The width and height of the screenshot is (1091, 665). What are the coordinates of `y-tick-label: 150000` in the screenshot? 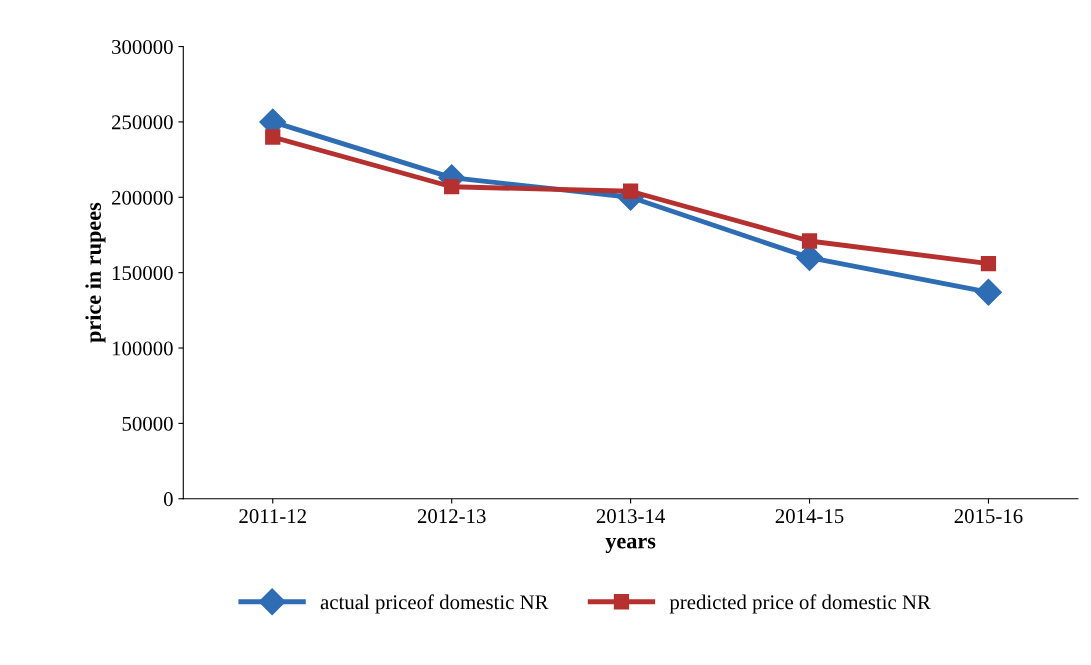 It's located at (142, 273).